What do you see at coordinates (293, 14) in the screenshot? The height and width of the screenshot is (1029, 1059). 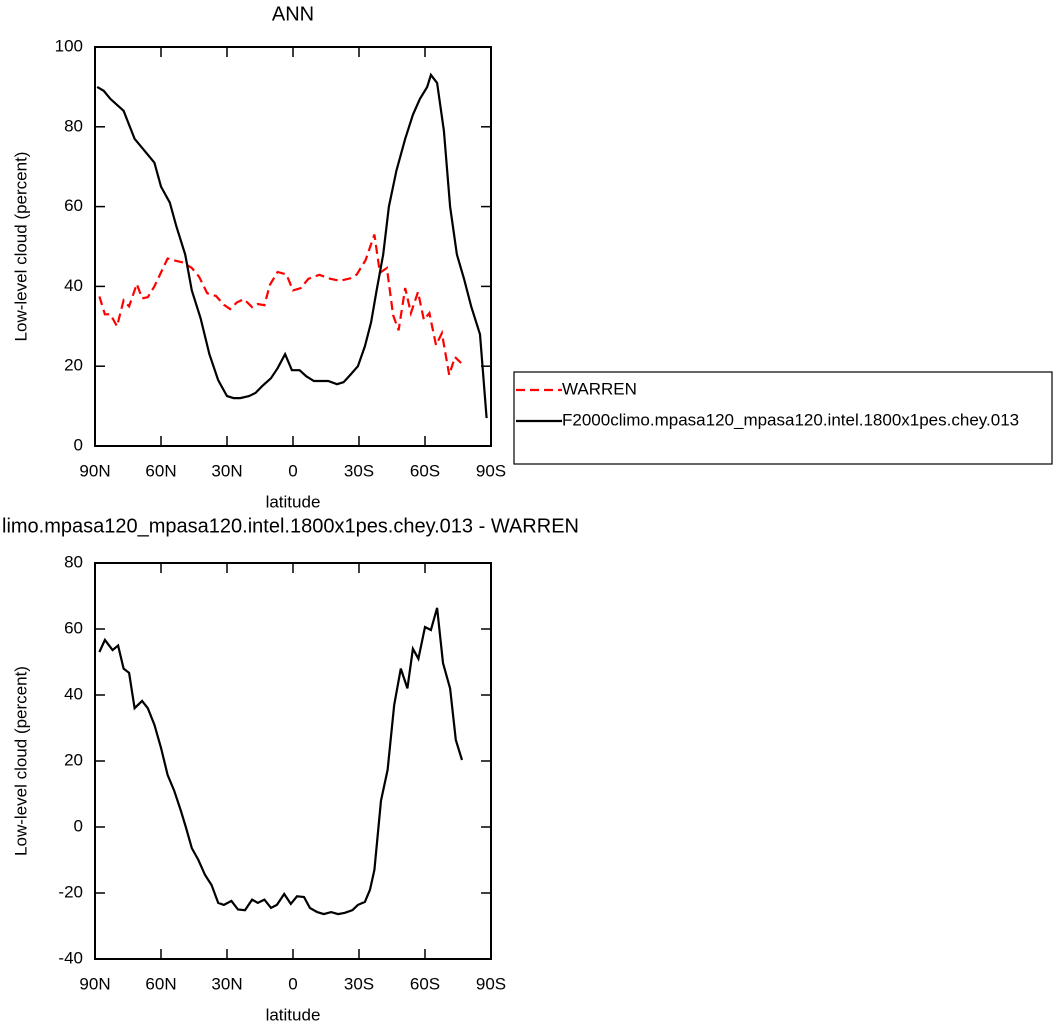 I see `chart-title: ANN` at bounding box center [293, 14].